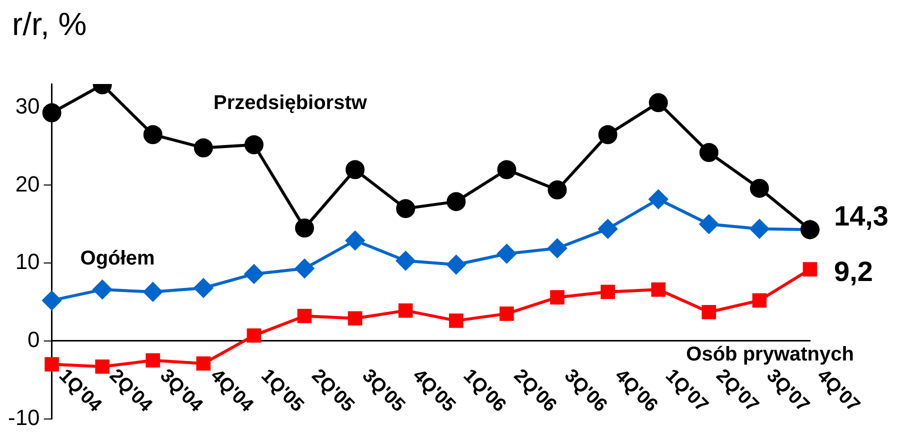 This screenshot has height=436, width=922. What do you see at coordinates (291, 103) in the screenshot?
I see `series-label: Przedsiębiorstw` at bounding box center [291, 103].